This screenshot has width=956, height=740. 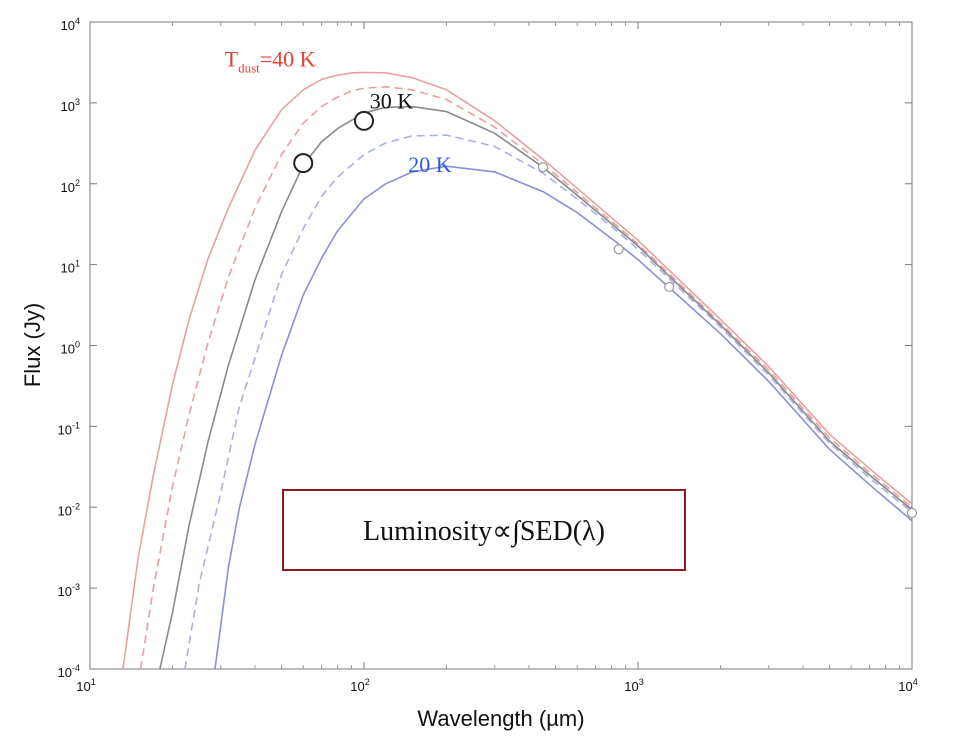 I want to click on x-tick-label: 10⁴, so click(x=907, y=685).